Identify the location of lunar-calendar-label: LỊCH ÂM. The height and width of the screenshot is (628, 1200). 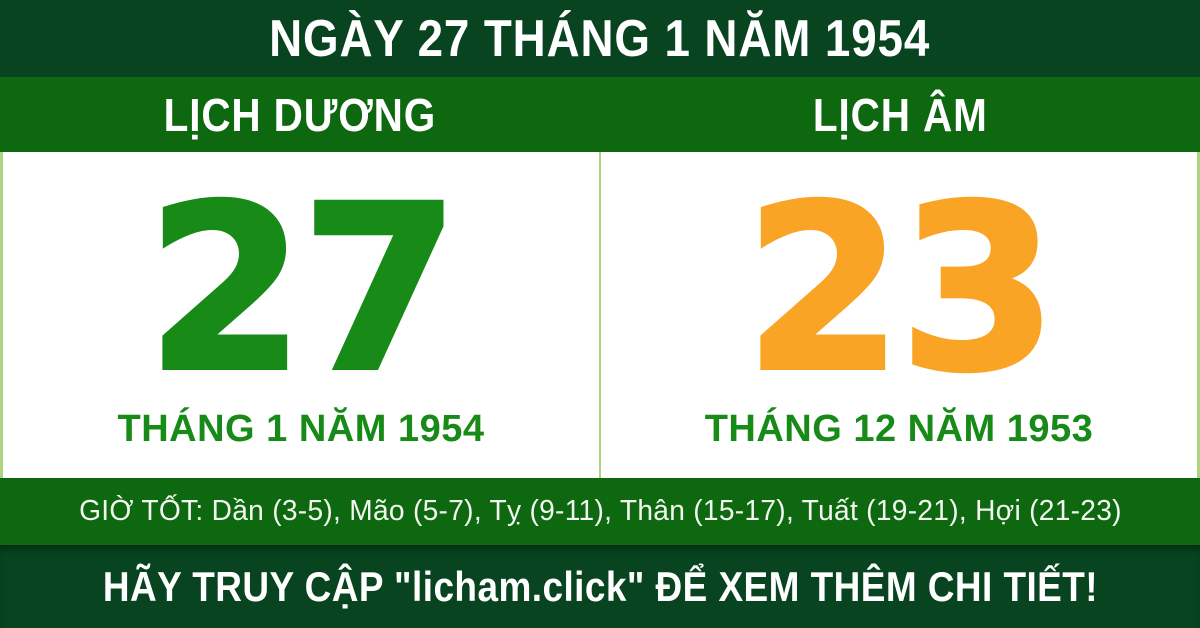
(900, 114).